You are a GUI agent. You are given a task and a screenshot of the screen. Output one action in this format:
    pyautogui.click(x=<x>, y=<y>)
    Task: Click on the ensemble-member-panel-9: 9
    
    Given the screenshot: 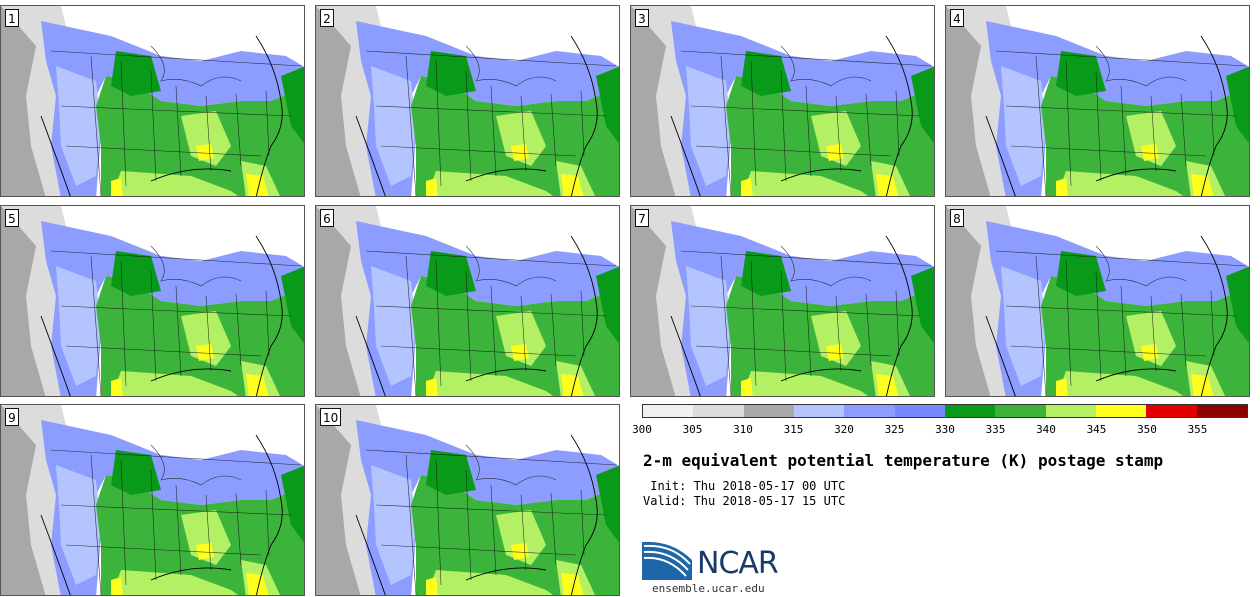 What is the action you would take?
    pyautogui.click(x=152, y=500)
    